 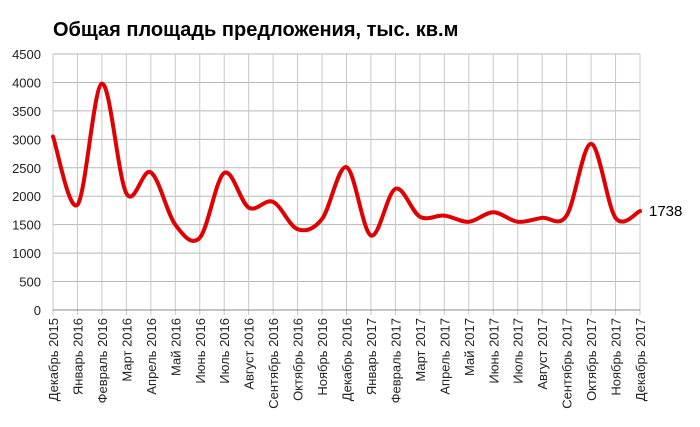 I want to click on x-tick-label: Октябрь 2016, so click(x=298, y=359).